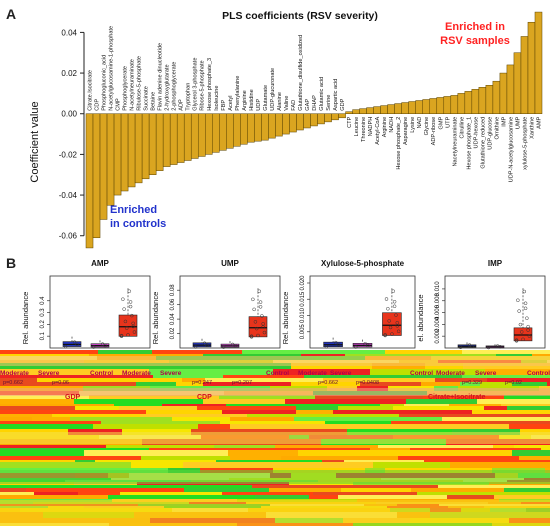 The width and height of the screenshot is (550, 526). What do you see at coordinates (336, 95) in the screenshot?
I see `category-label: Aspartic acid` at bounding box center [336, 95].